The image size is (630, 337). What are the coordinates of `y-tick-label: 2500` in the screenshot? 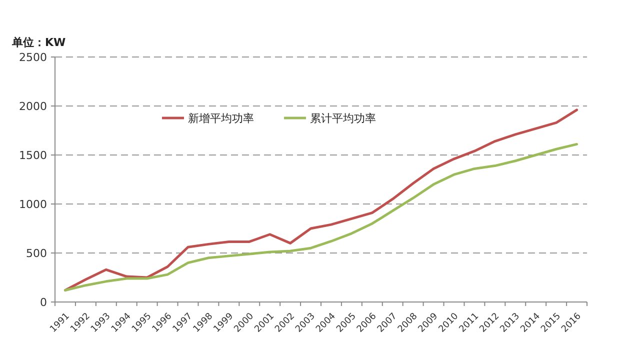 It's located at (33, 57).